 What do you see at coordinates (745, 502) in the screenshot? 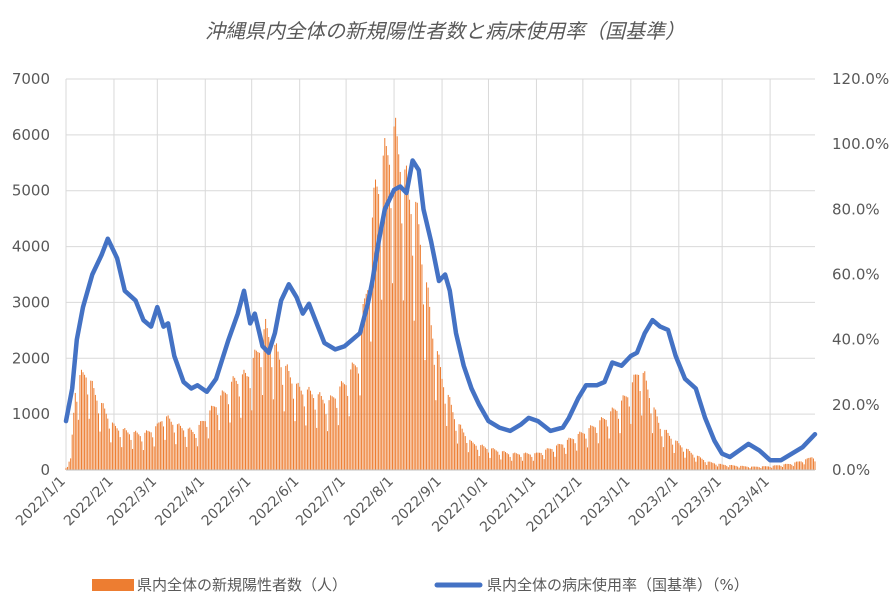
I see `x-axis-tick-label: 2023/4/1` at bounding box center [745, 502].